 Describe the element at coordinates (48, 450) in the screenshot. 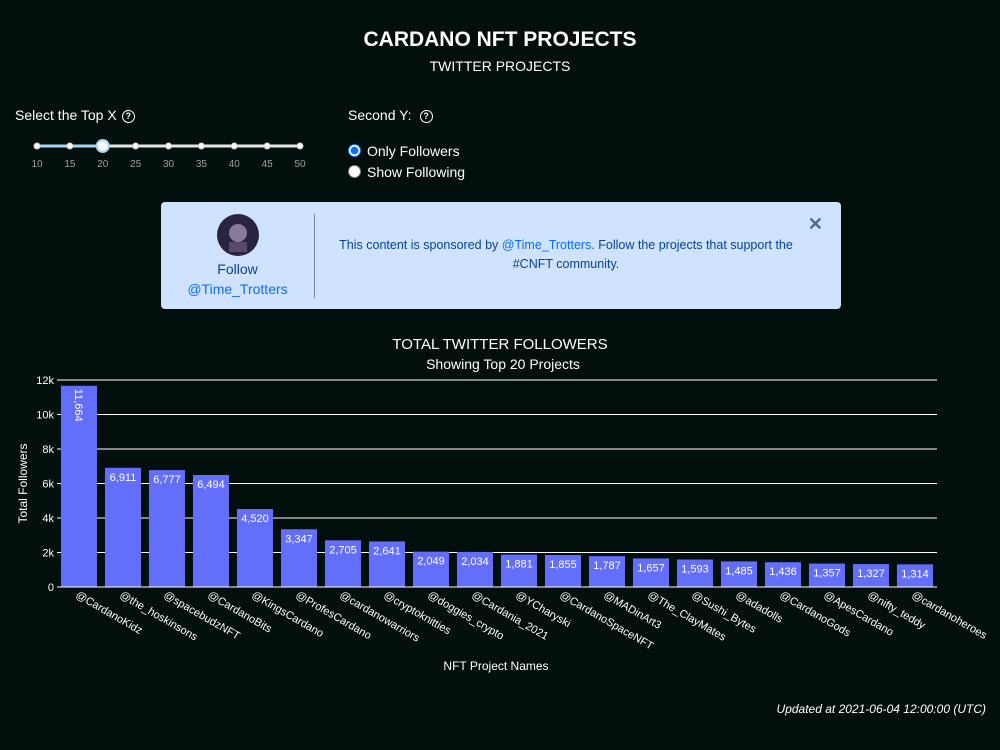

I see `y-tick-label: 8k` at that location.